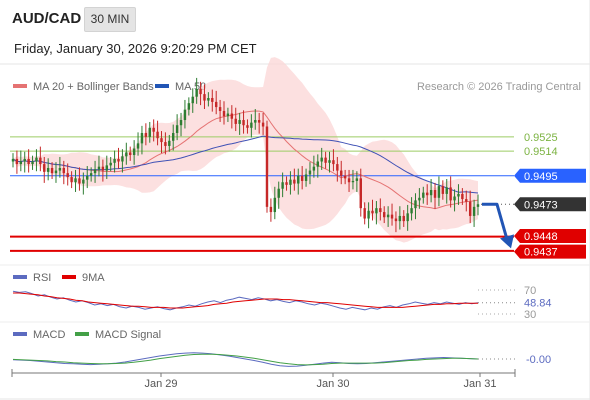 This screenshot has width=590, height=400. Describe the element at coordinates (479, 384) in the screenshot. I see `time-label-jan31: Jan 31` at that location.